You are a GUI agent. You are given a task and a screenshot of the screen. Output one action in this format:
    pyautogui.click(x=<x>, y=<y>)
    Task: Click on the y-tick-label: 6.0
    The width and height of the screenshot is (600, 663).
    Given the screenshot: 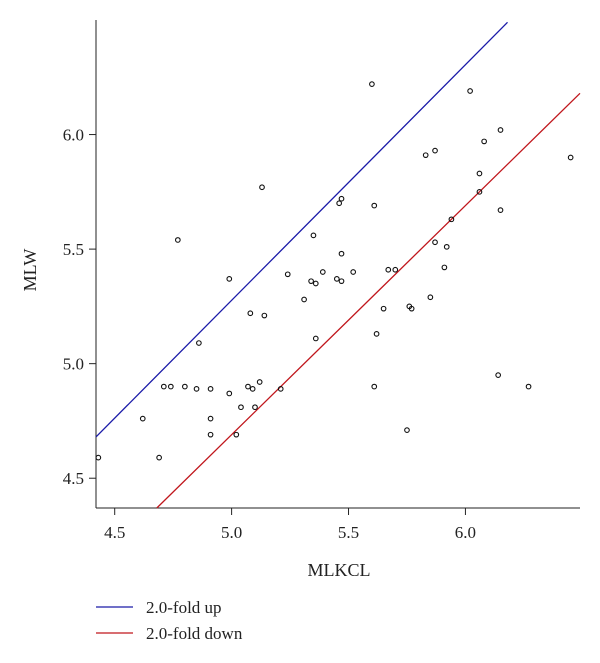 What is the action you would take?
    pyautogui.click(x=73, y=135)
    